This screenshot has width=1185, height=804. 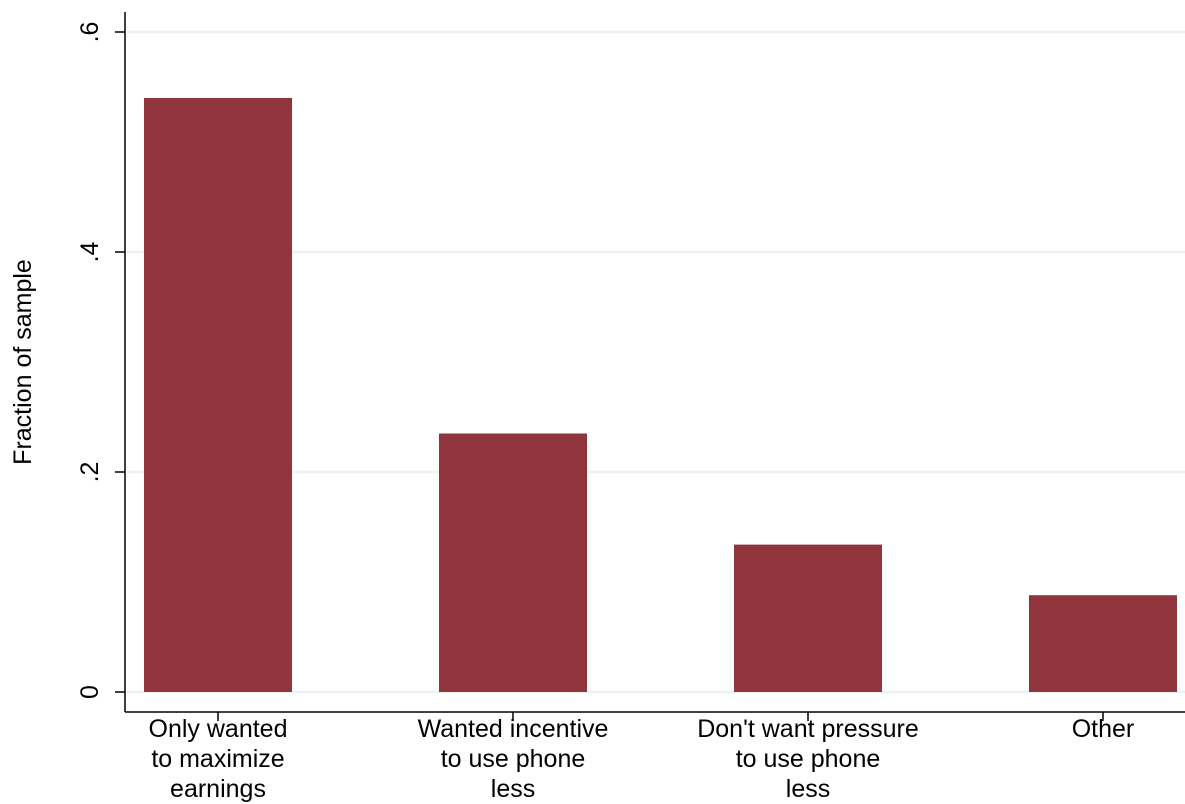 I want to click on y-tick-label: .2, so click(x=90, y=472).